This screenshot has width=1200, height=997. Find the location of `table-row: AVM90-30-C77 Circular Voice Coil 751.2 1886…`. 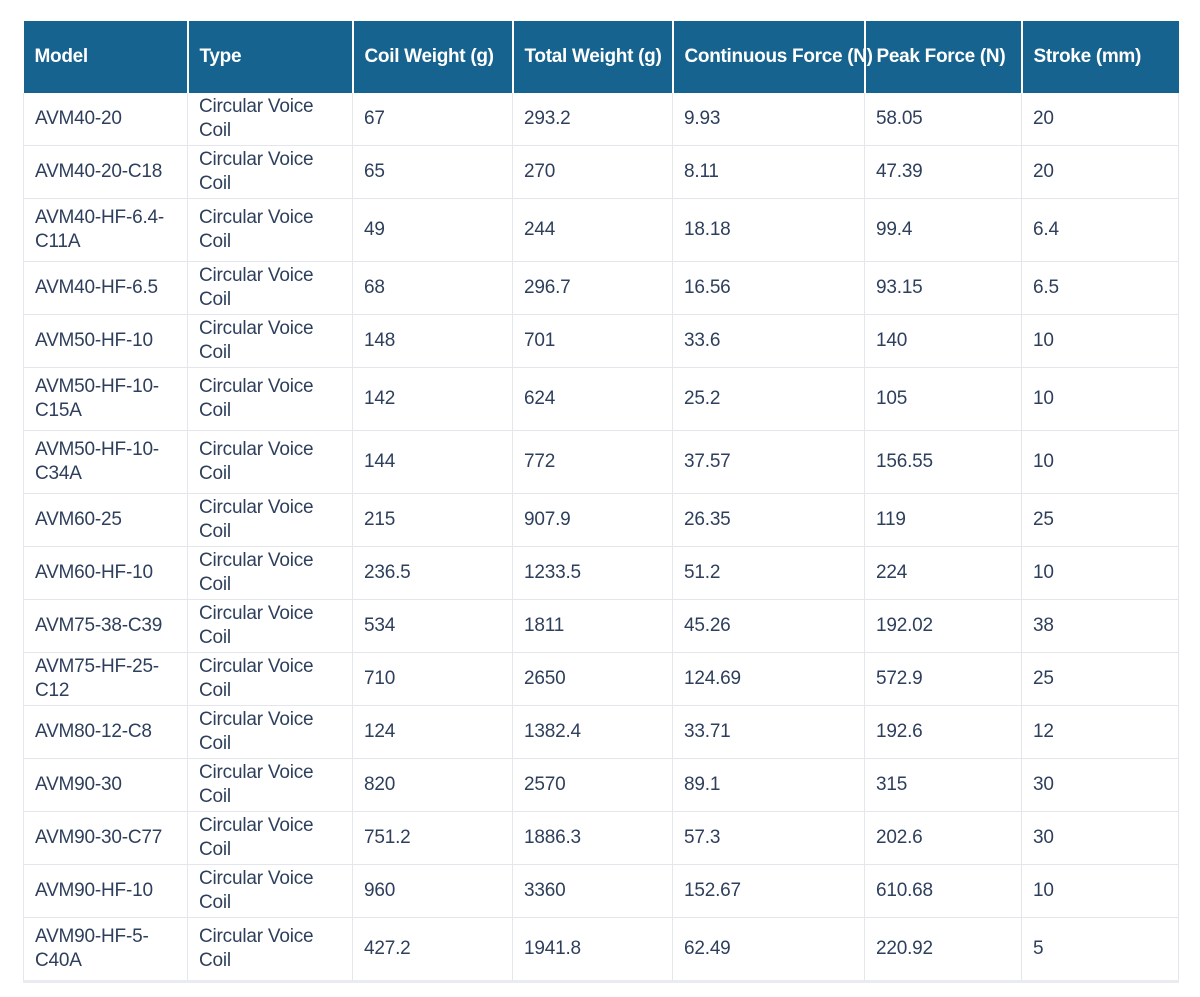

table-row: AVM90-30-C77 Circular Voice Coil 751.2 1886… is located at coordinates (601, 838).